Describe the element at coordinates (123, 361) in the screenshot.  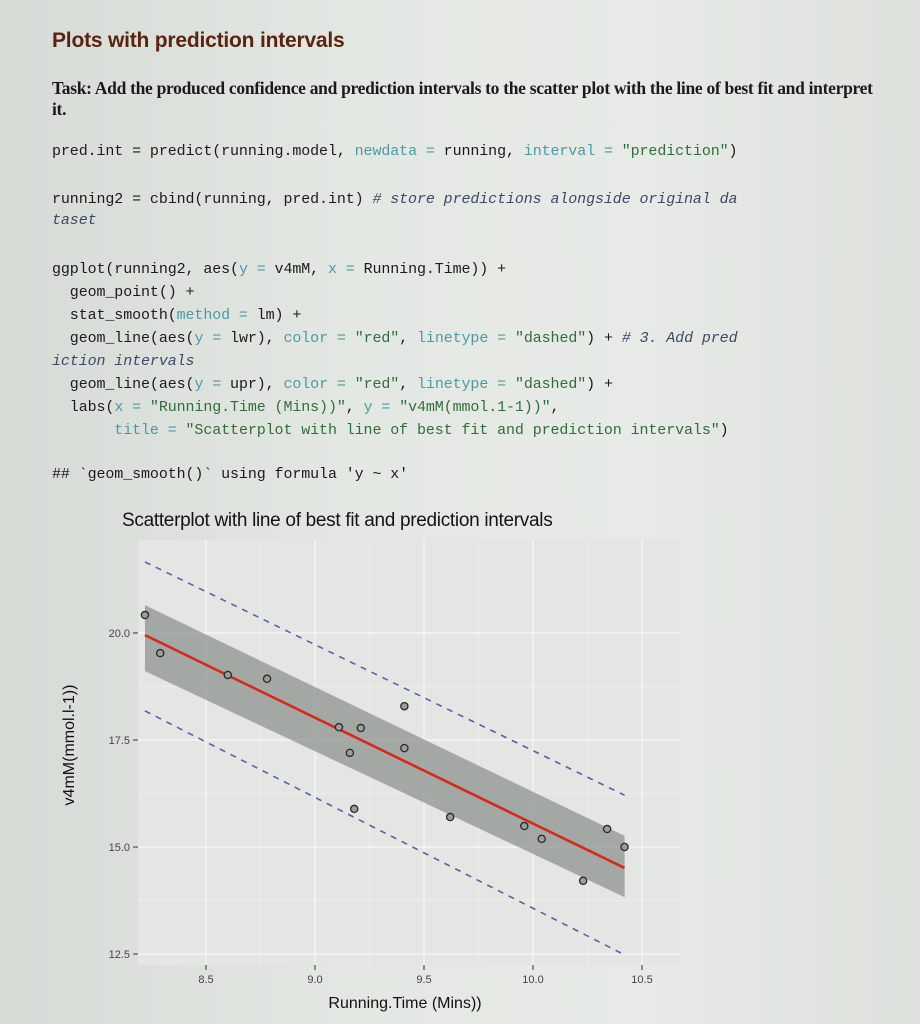
I see `code-comment: iction intervals` at that location.